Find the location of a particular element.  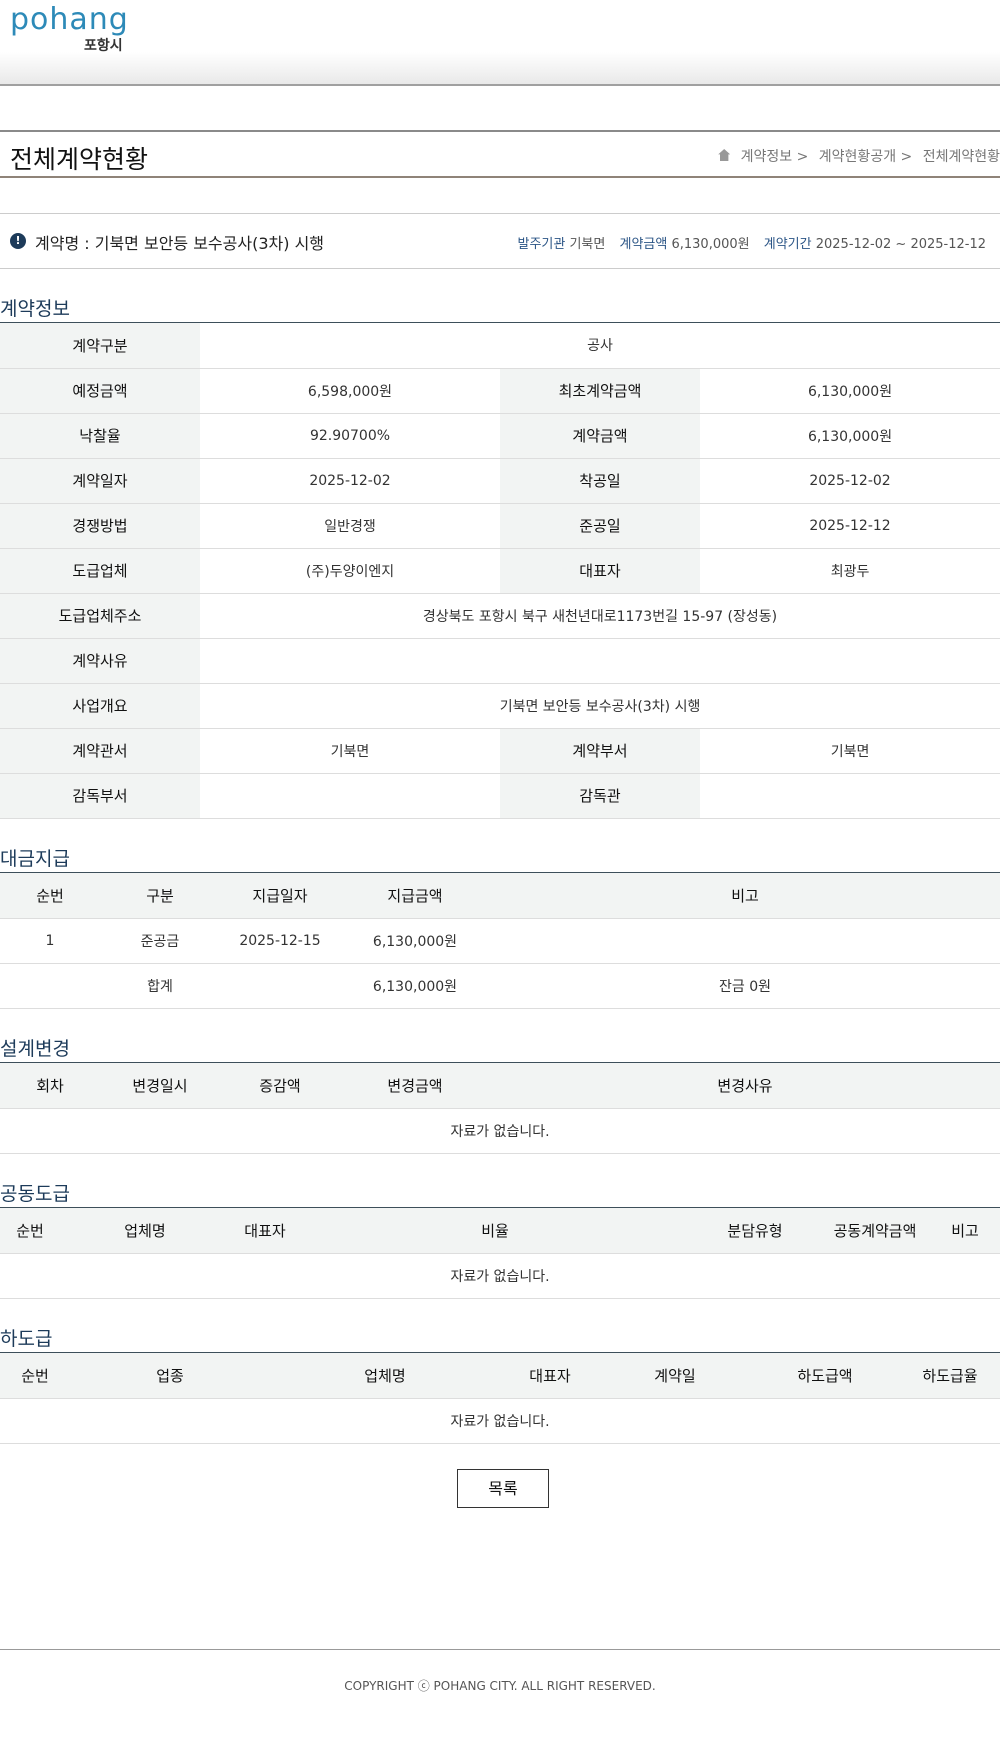

label: 최초계약금액 is located at coordinates (600, 391).